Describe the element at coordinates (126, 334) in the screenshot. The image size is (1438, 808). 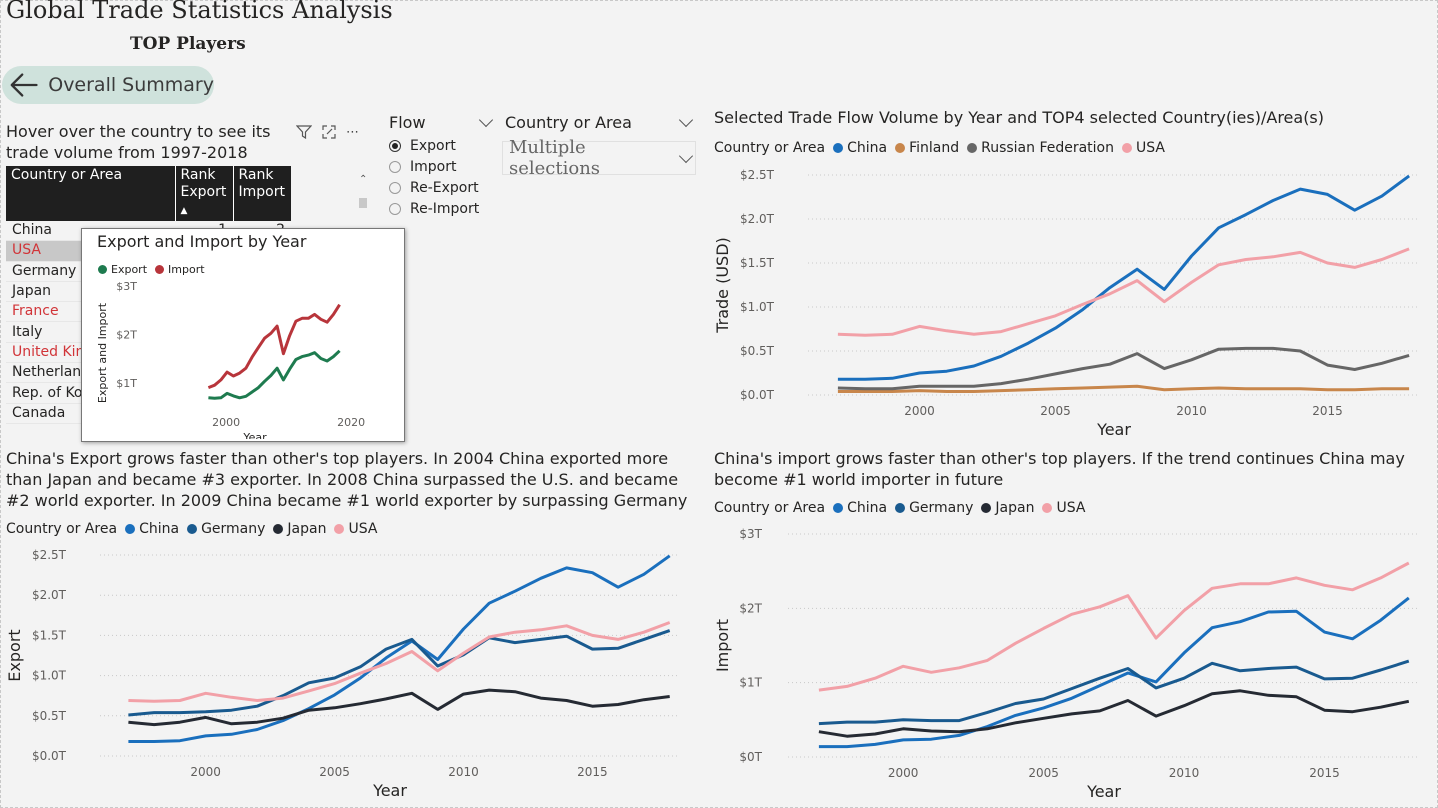
I see `y-tick-label: $2T` at that location.